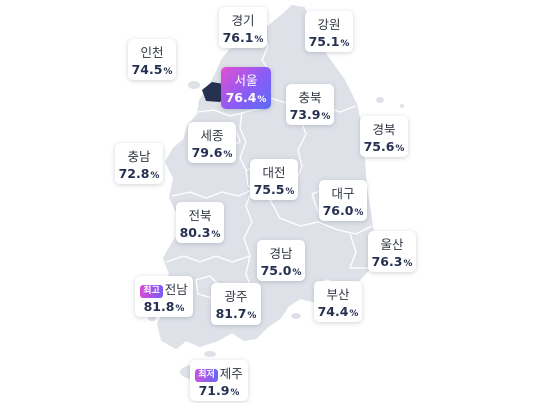 The image size is (559, 403). I want to click on border-chungnam-chungbuk, so click(243, 141).